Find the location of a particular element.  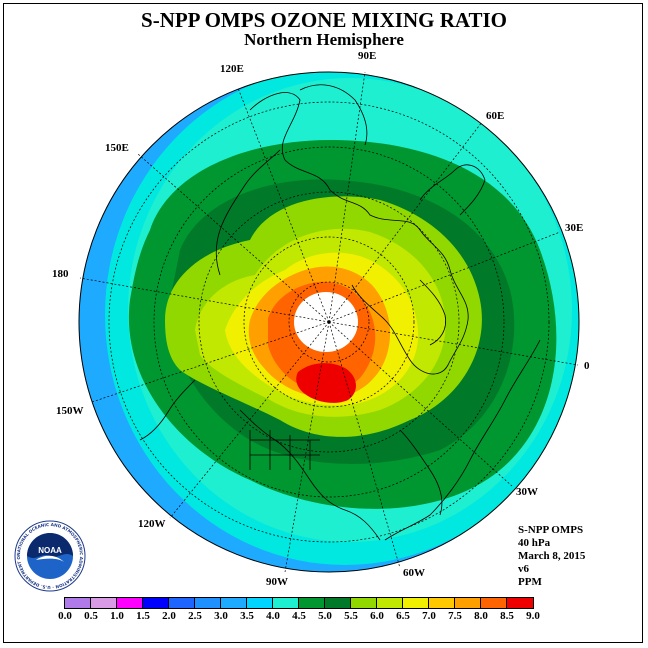

lon-label-180: 180 is located at coordinates (60, 274).